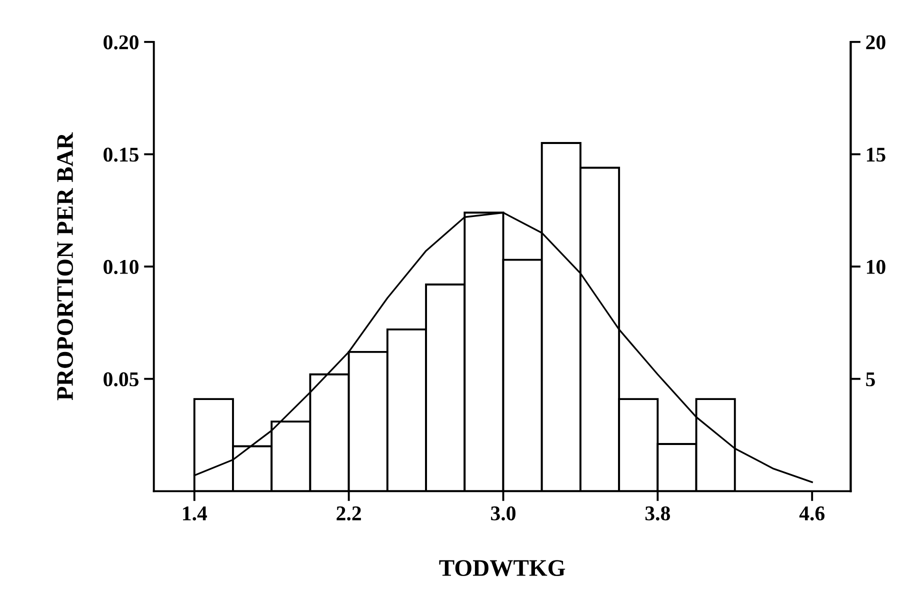 The image size is (905, 599). I want to click on y2-tick-label: 15, so click(876, 155).